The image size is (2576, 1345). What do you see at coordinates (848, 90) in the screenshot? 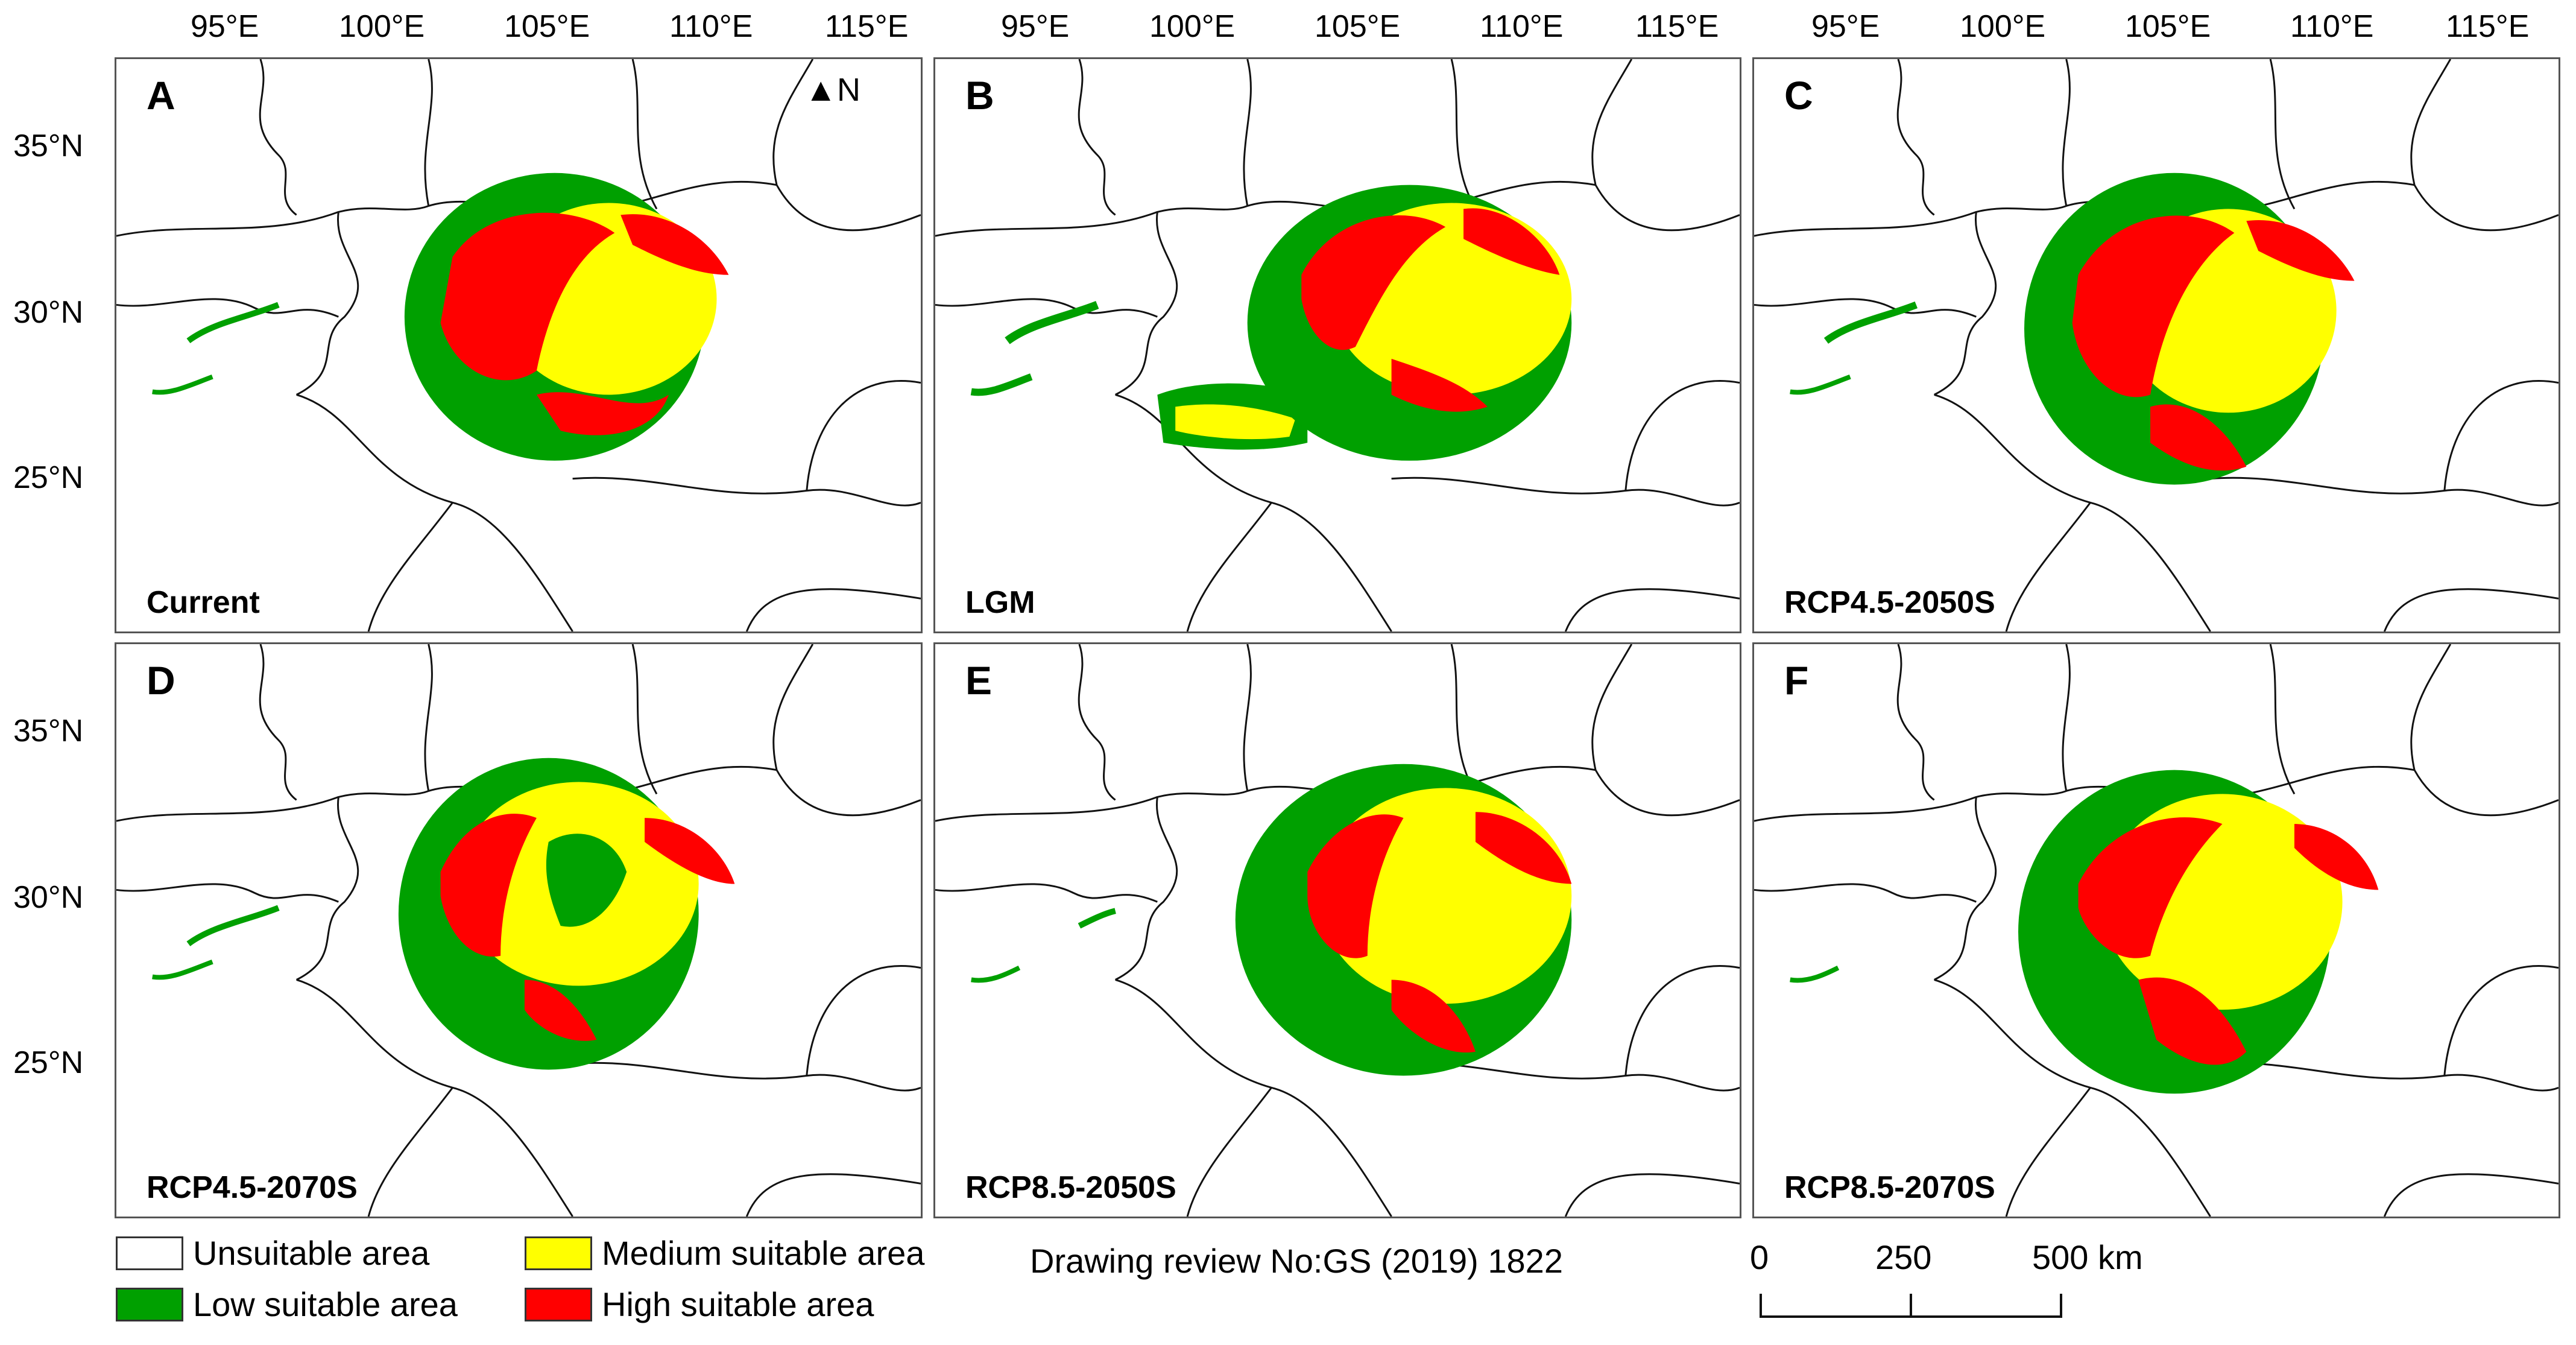
I see `north-arrow-label: N` at bounding box center [848, 90].